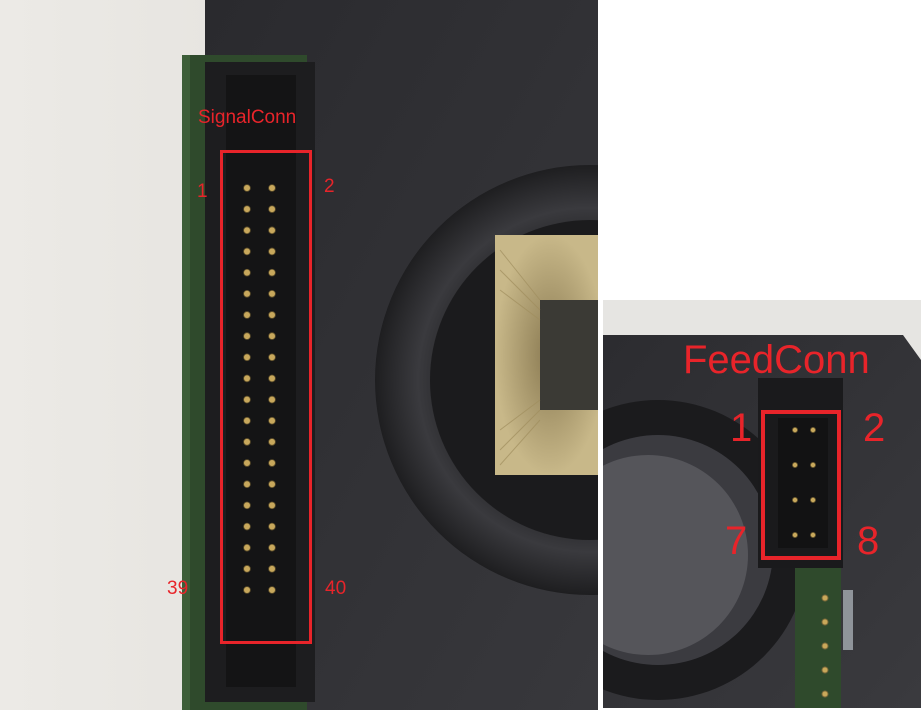  What do you see at coordinates (874, 428) in the screenshot?
I see `feed-pin-2-label: 2` at bounding box center [874, 428].